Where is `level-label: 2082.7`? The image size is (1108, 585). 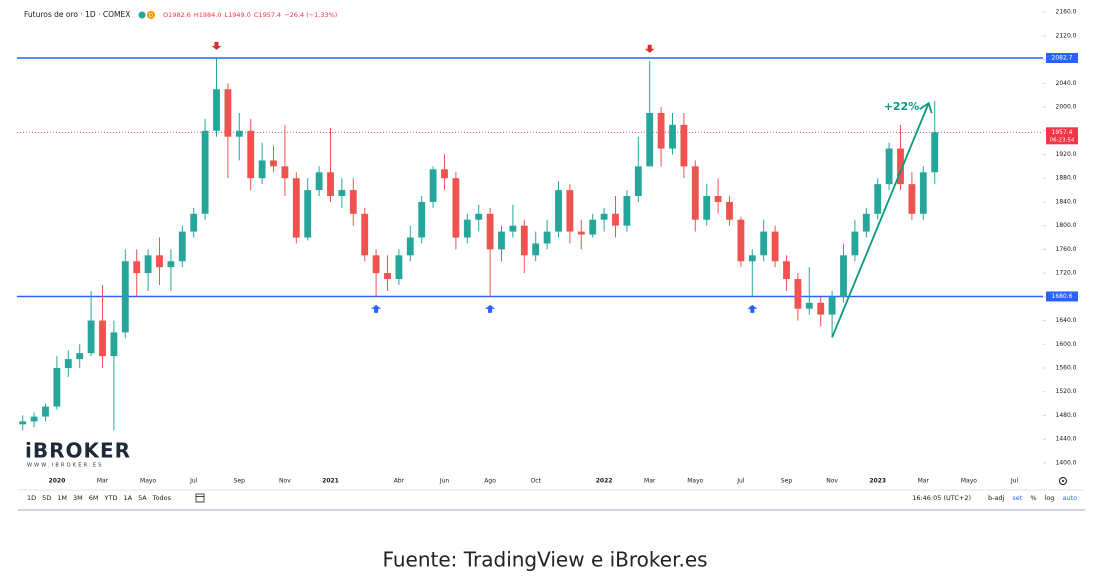 level-label: 2082.7 is located at coordinates (1062, 57).